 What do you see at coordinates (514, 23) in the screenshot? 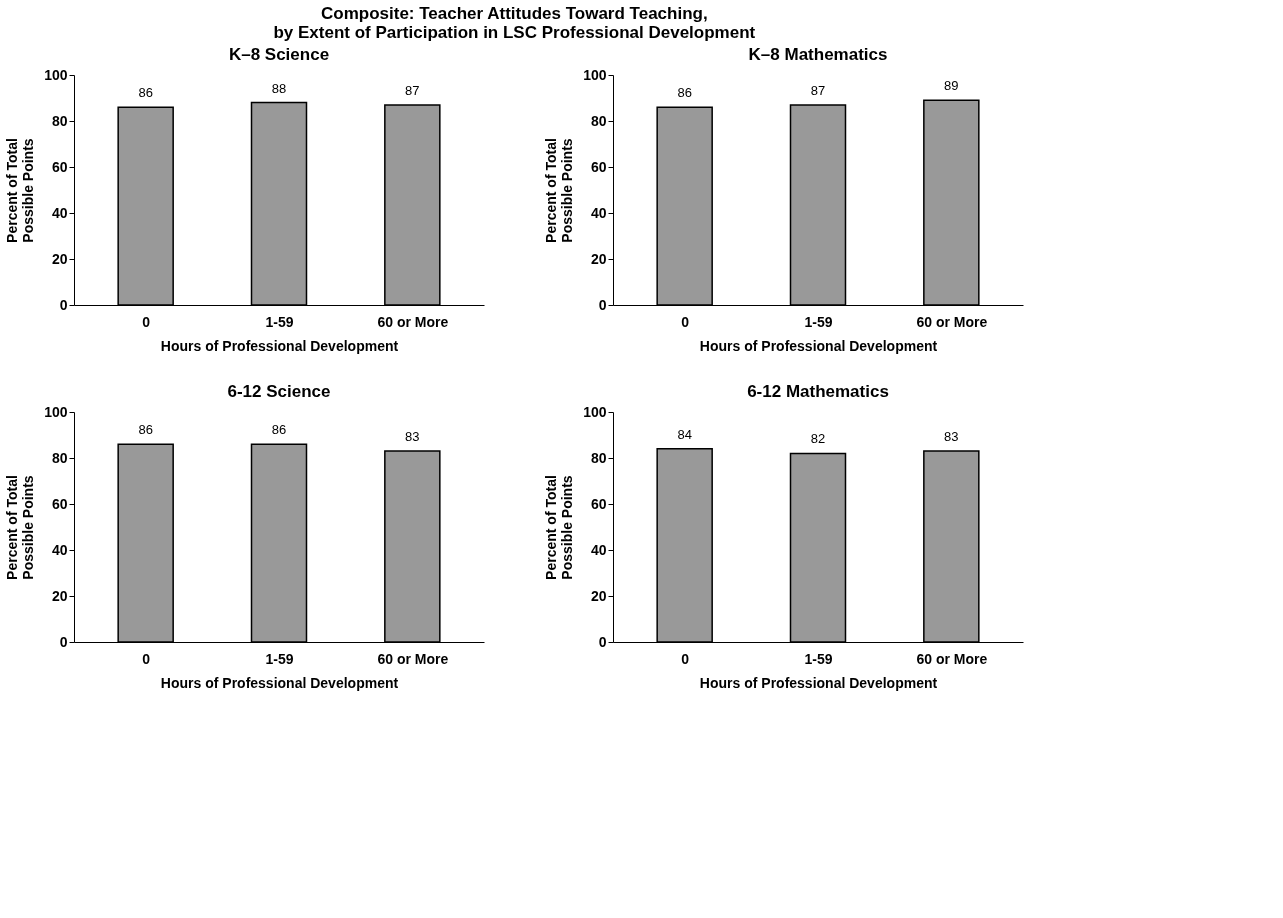
I see `text: Composite: Teacher Attitudes Toward Teaching, by Extent of Participation in LSC Professional Development` at bounding box center [514, 23].